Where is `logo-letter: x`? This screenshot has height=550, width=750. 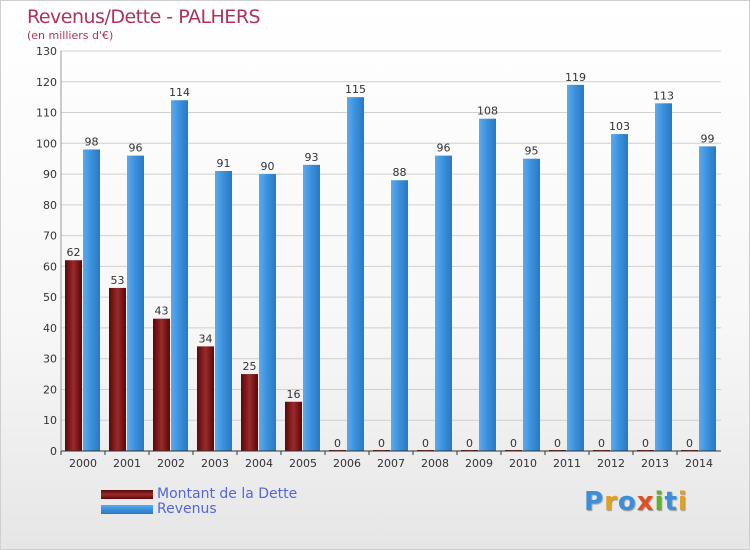
logo-letter: x is located at coordinates (645, 502).